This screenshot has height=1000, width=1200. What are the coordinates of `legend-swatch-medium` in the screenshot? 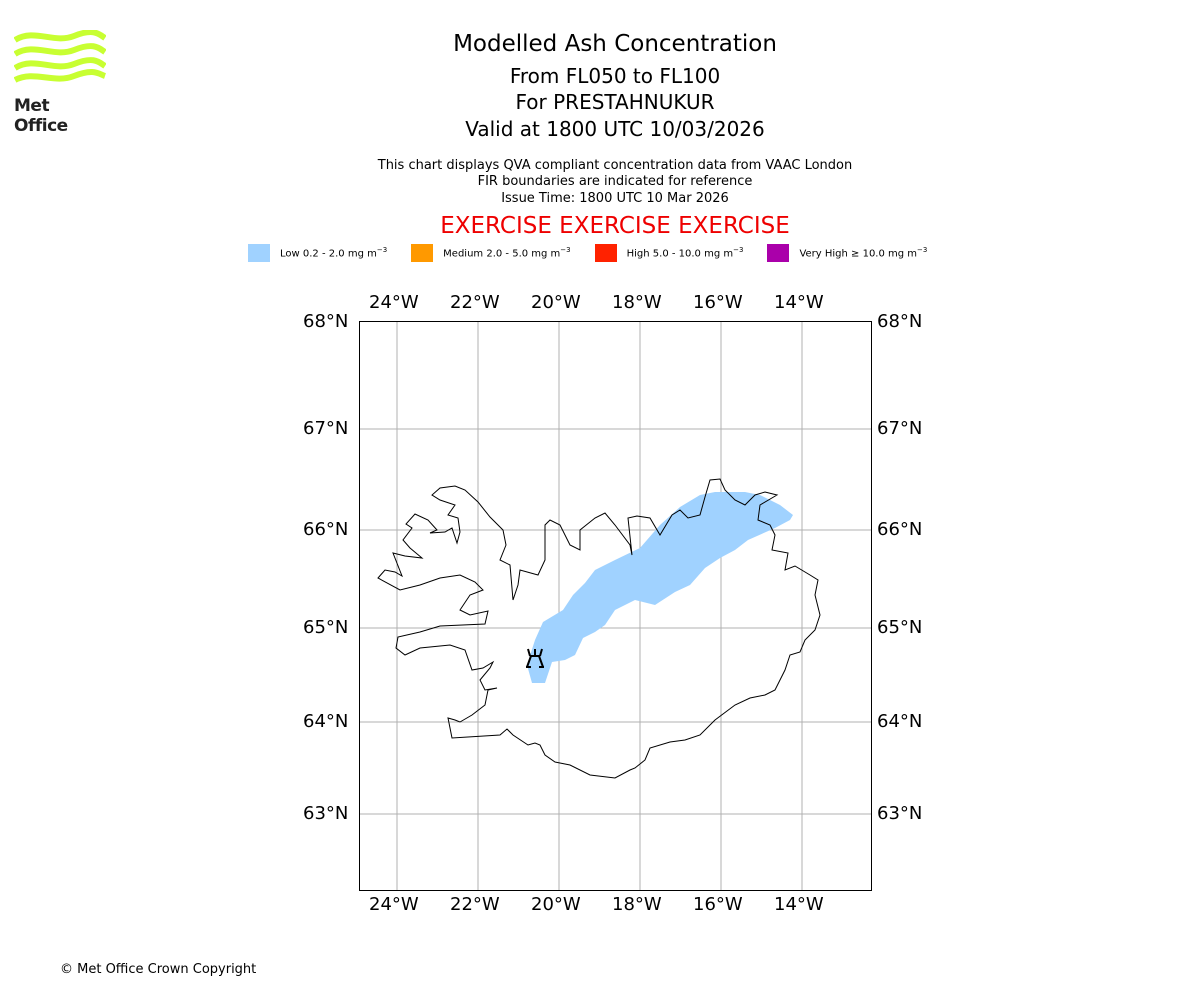 It's located at (422, 253).